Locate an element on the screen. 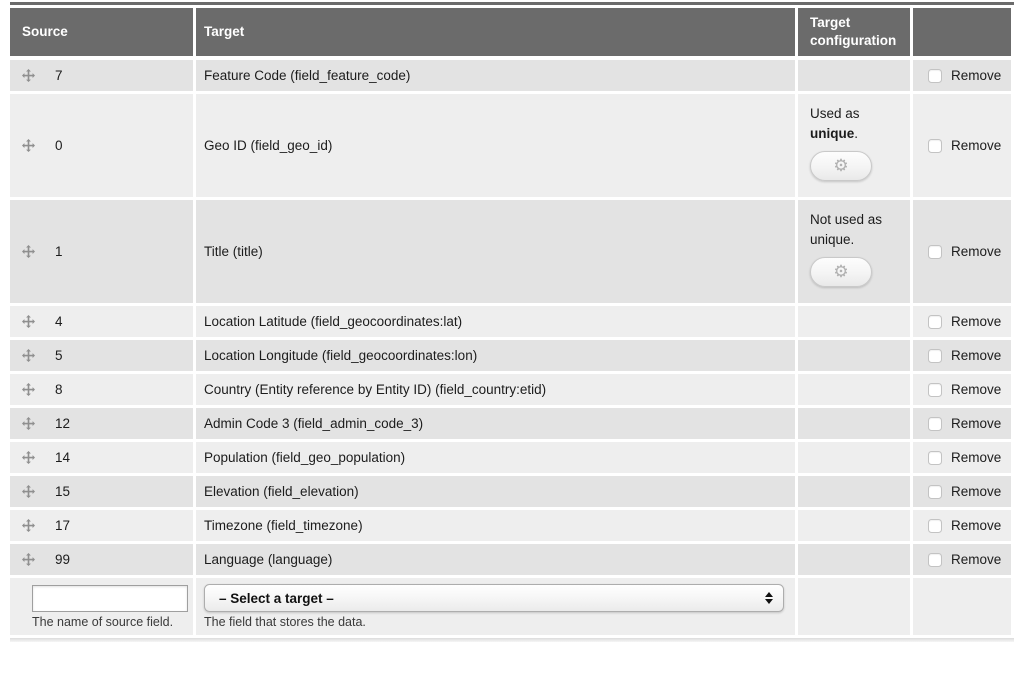  source-value: 1 is located at coordinates (59, 251).